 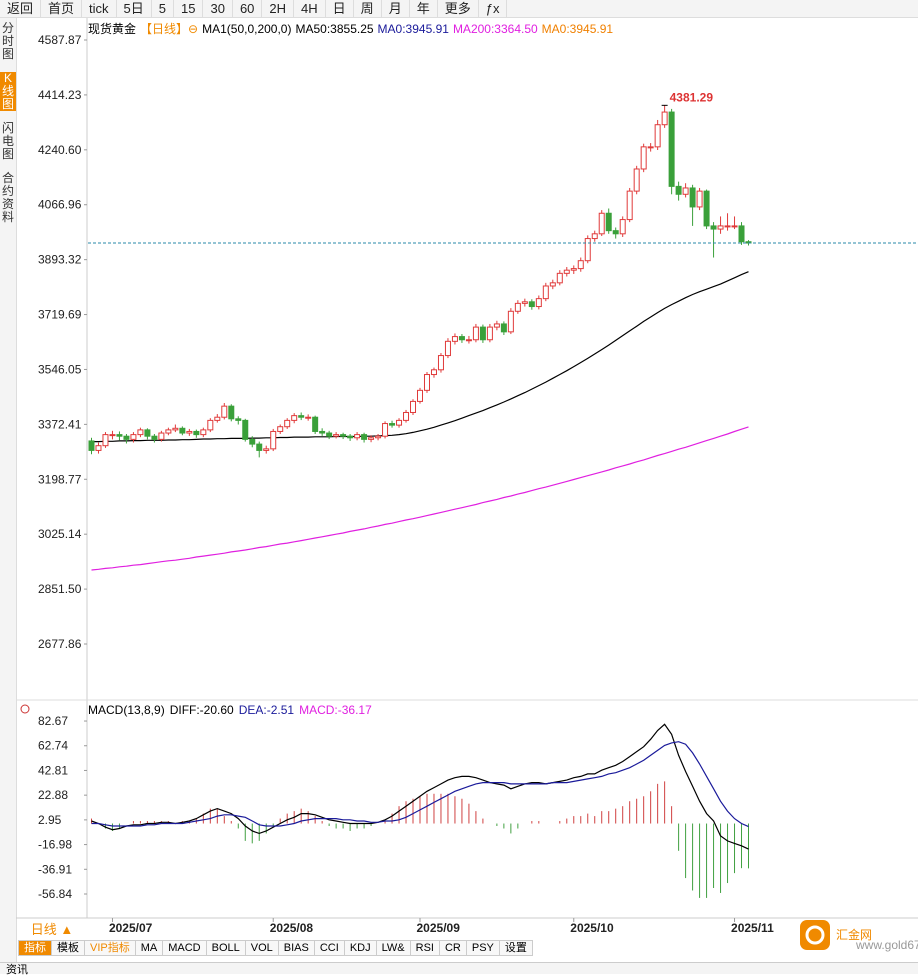 I want to click on indicator-tab: VIP指标, so click(x=110, y=948).